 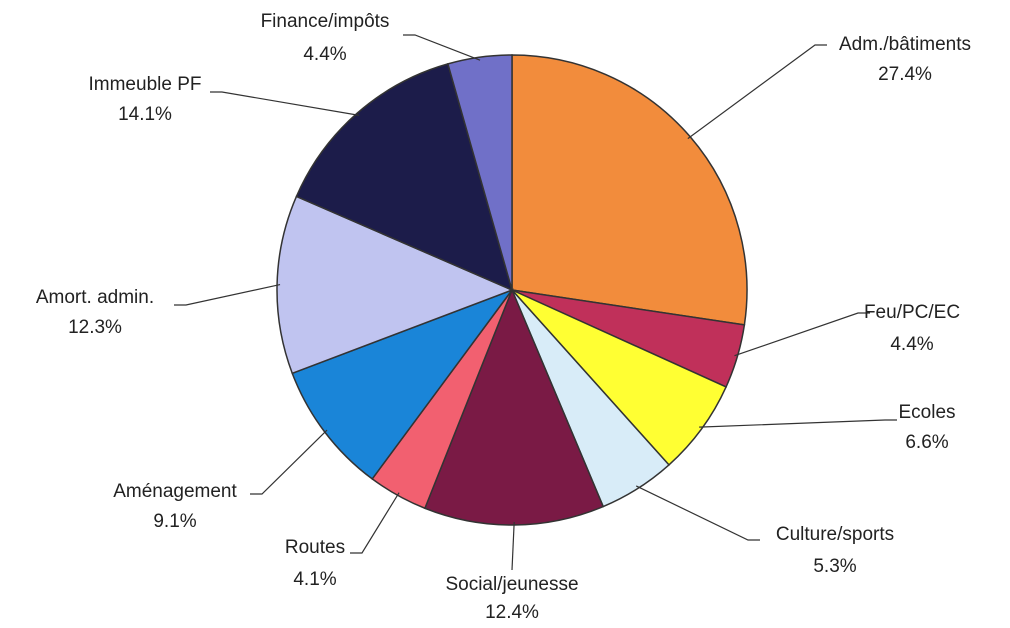 I want to click on slice-value: 12.4%, so click(x=512, y=612).